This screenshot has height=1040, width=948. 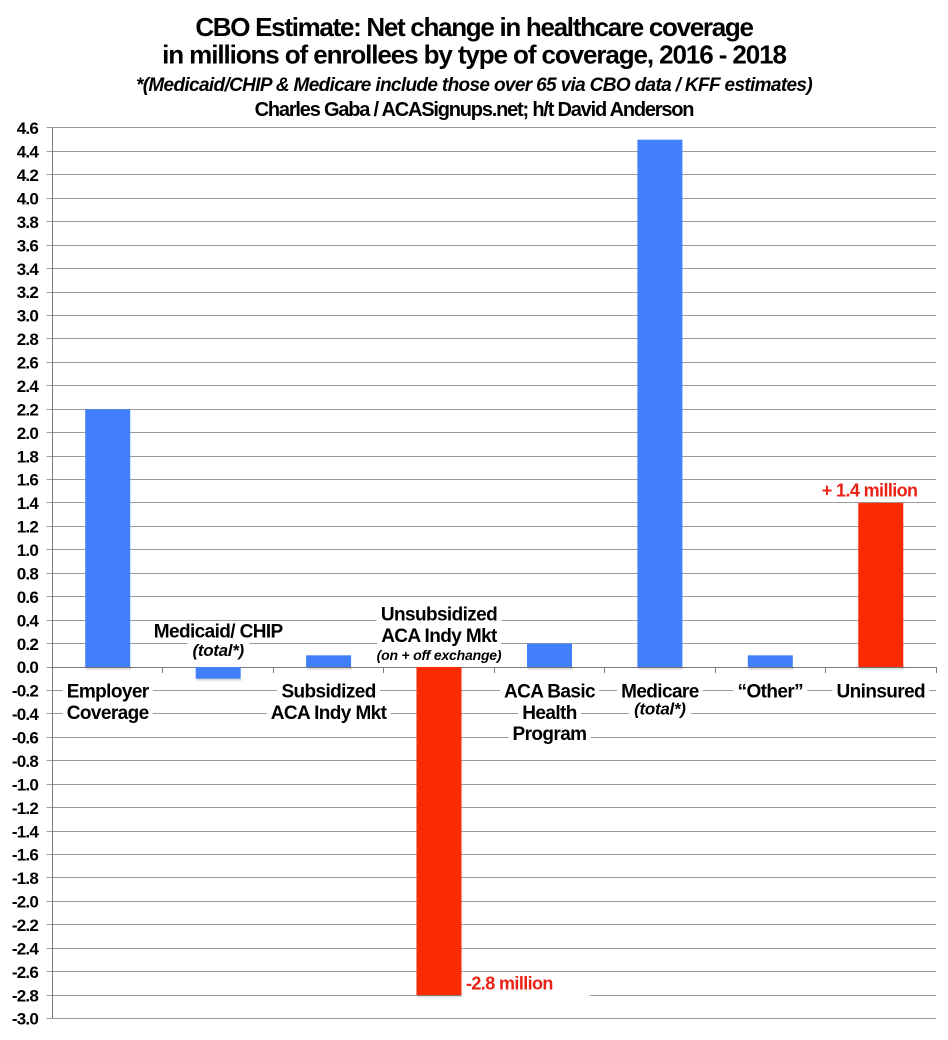 I want to click on svg-text: 4.0, so click(x=28, y=199).